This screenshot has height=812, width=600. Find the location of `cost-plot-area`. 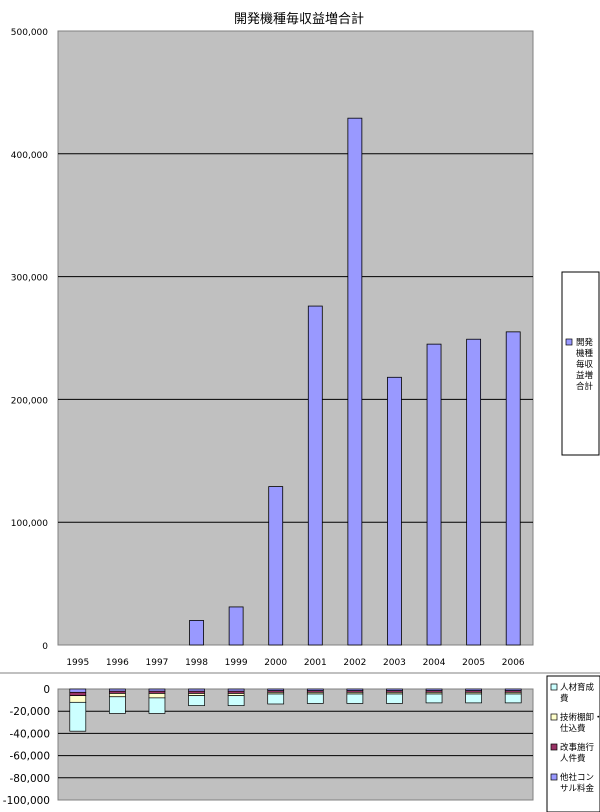

cost-plot-area is located at coordinates (295, 744).